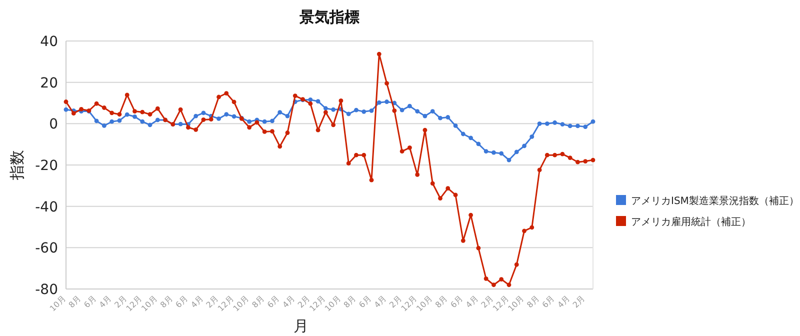 The image size is (800, 336). What do you see at coordinates (17, 165) in the screenshot?
I see `y-axis-title: 指数` at bounding box center [17, 165].